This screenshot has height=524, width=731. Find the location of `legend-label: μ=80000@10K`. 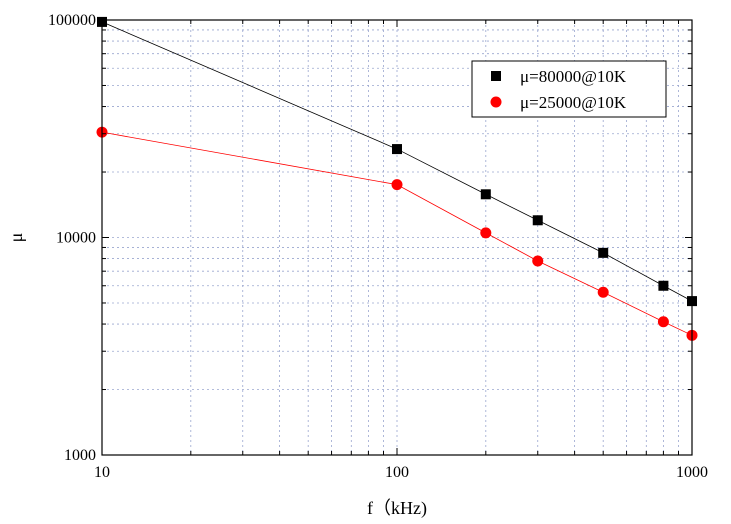

legend-label: μ=80000@10K is located at coordinates (573, 76).